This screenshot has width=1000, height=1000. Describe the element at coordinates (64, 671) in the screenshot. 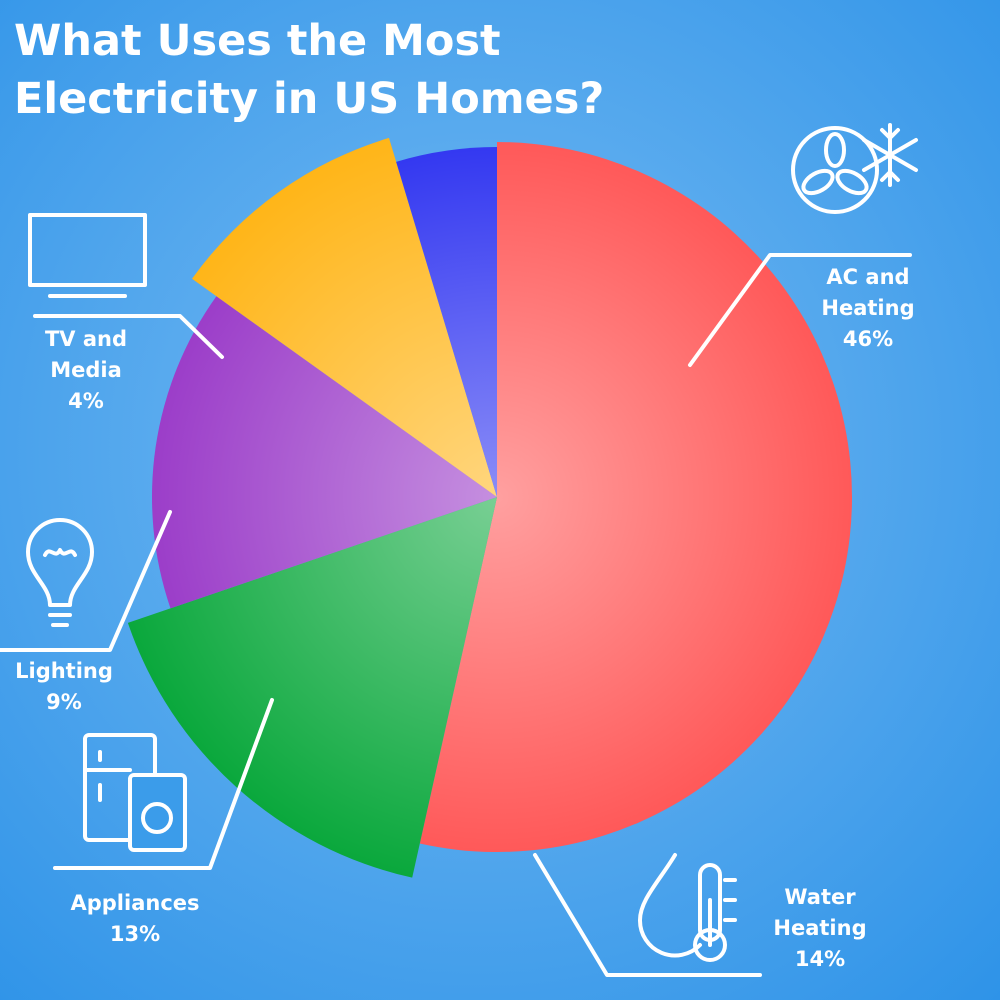

I see `category-label: Lighting` at that location.